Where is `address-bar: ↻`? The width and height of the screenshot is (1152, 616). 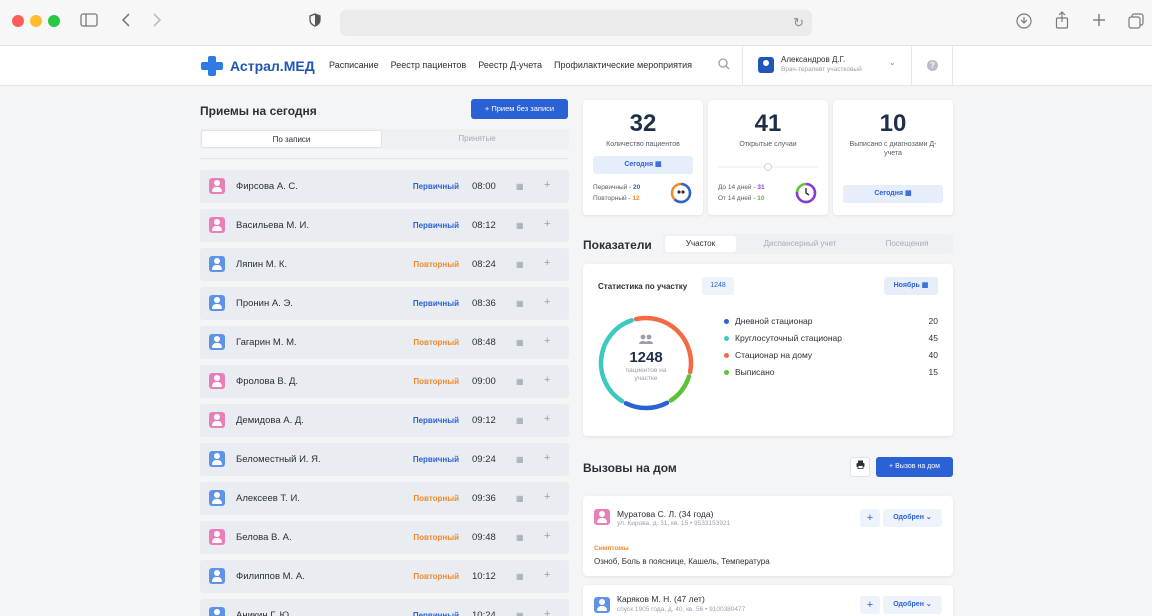 address-bar: ↻ is located at coordinates (576, 23).